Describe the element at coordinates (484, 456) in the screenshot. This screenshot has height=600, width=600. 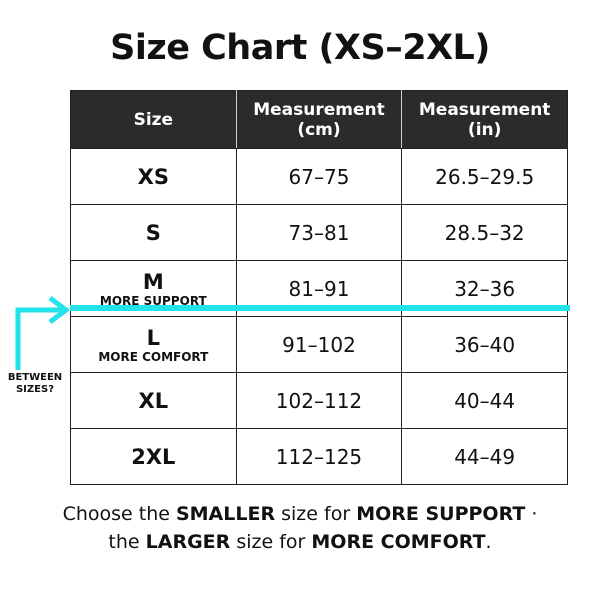
I see `in-cell: 44–49` at that location.